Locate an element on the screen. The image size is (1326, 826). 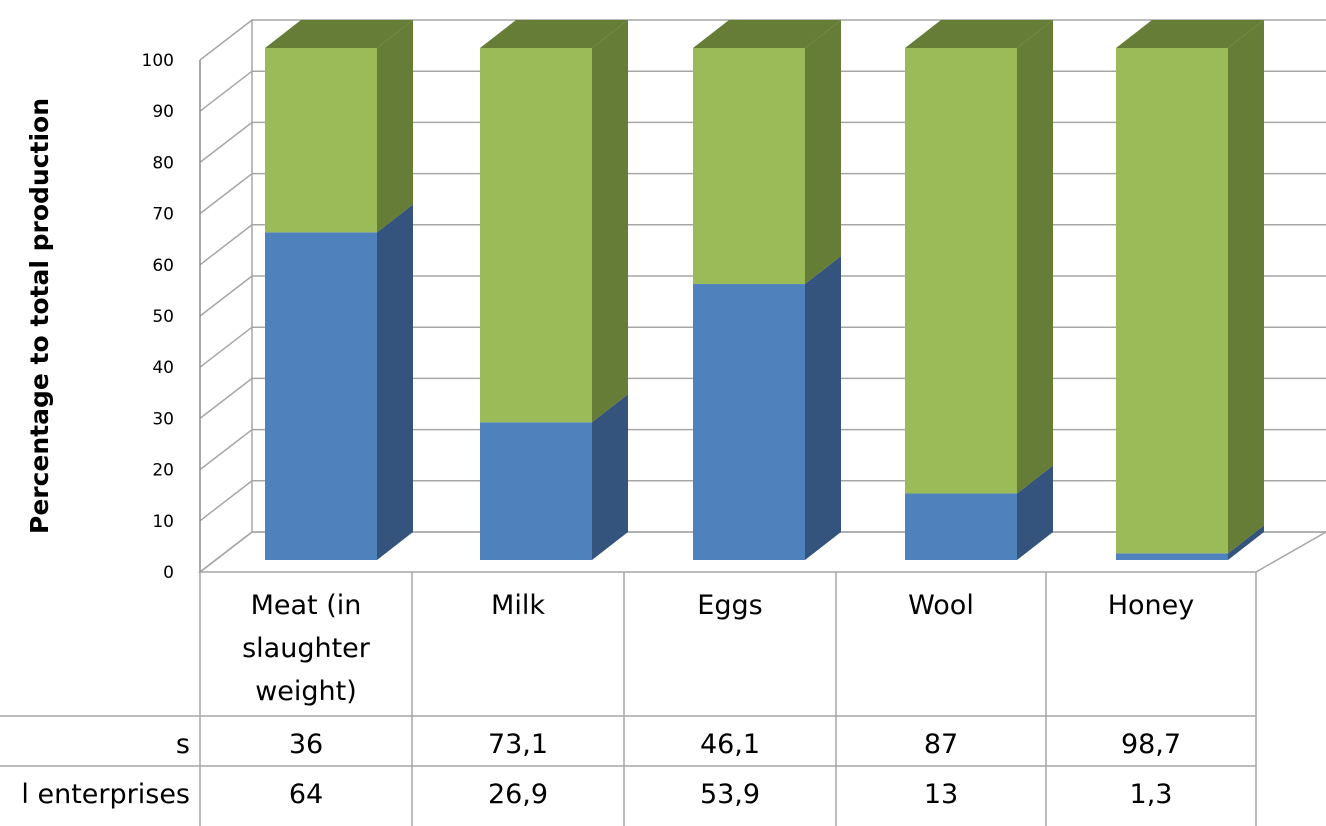
table-cell-value: 46,1 is located at coordinates (730, 744).